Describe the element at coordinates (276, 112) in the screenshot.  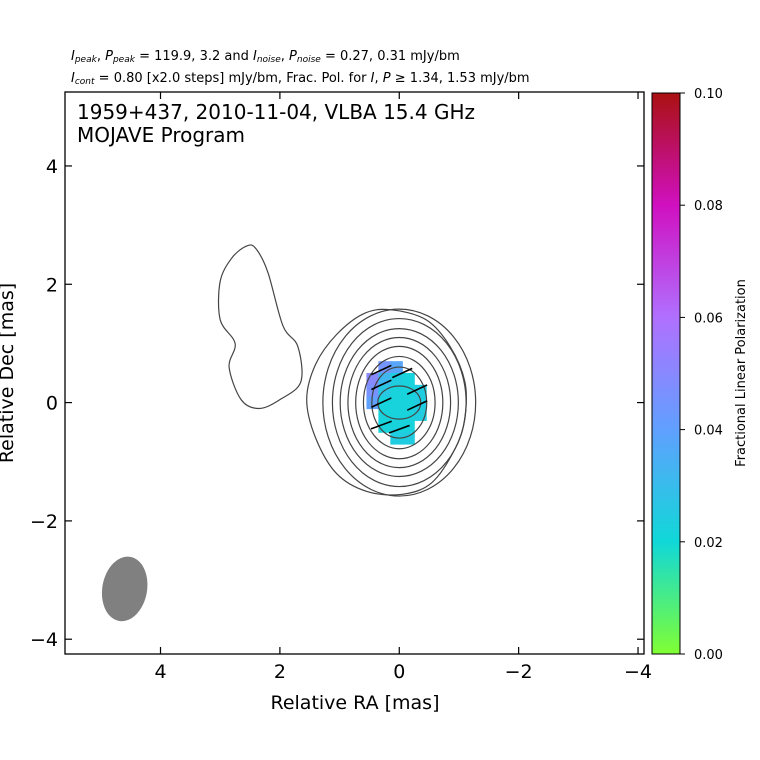
I see `plot-title-source: 1959+437, 2010-11-04, VLBA 15.4 GHz` at that location.